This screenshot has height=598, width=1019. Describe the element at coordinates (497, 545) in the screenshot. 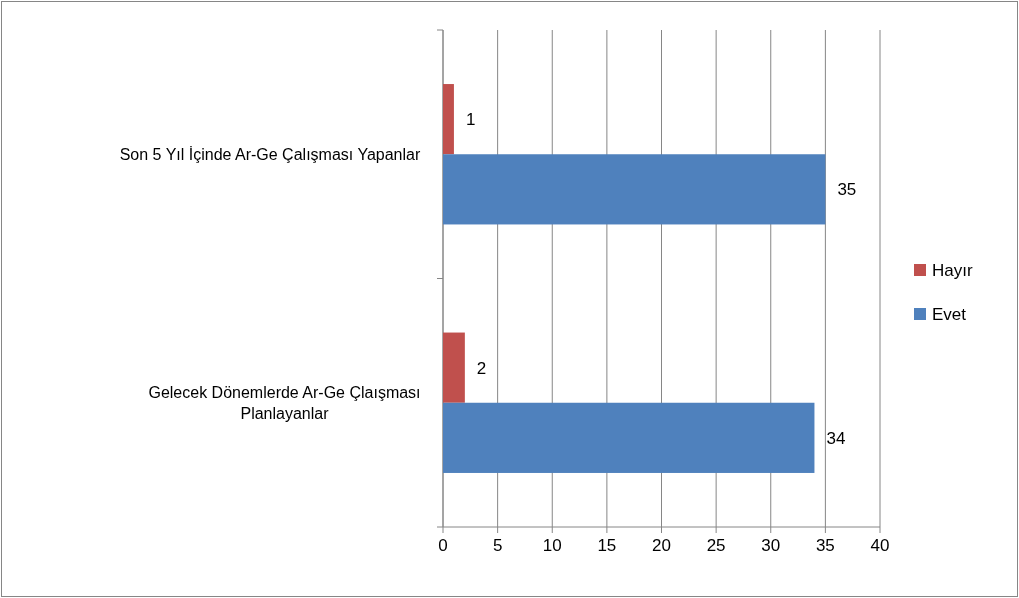

I see `x-tick-label: 5` at that location.